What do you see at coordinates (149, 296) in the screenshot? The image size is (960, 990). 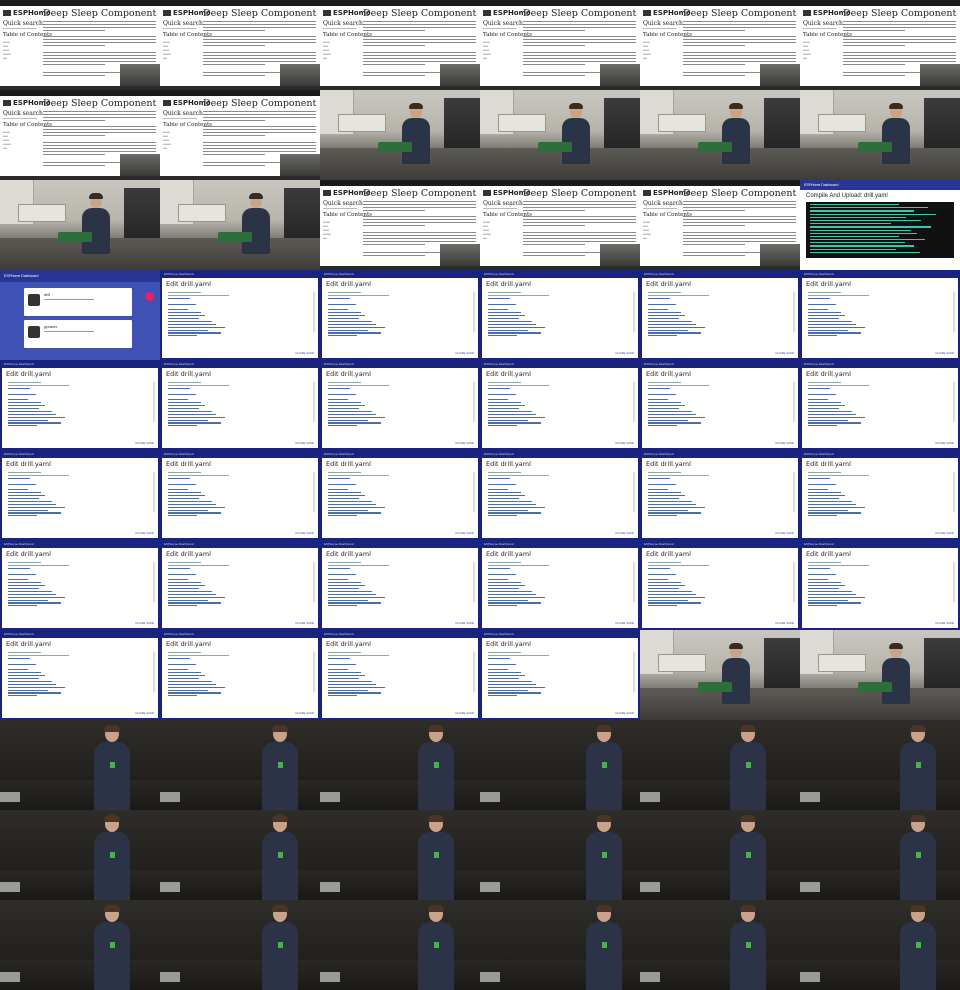 I see `add-device-button` at bounding box center [149, 296].